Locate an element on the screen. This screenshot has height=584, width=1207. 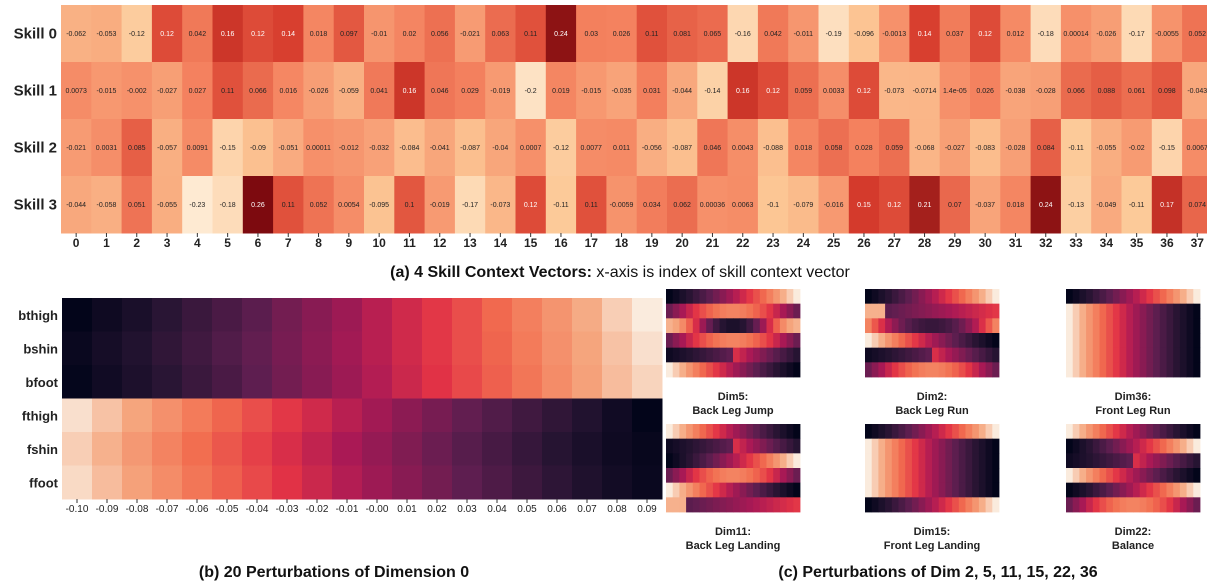
skill-cell-label: -0.021 is located at coordinates (470, 34).